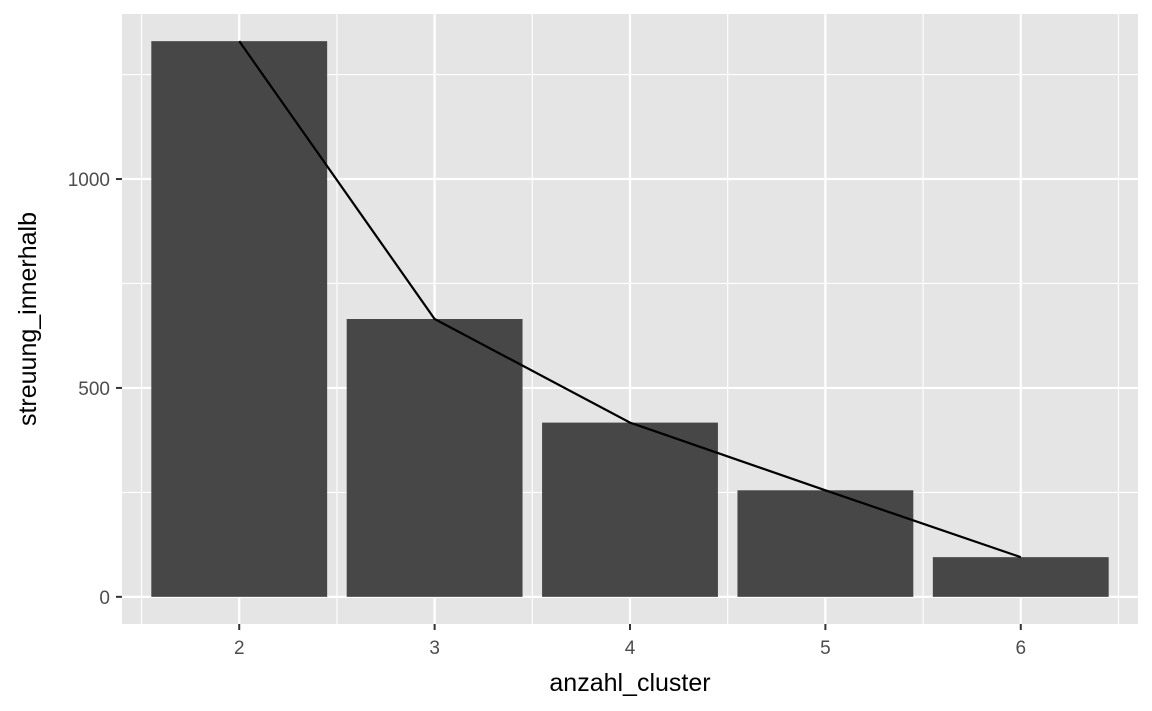 The width and height of the screenshot is (1152, 711). Describe the element at coordinates (1020, 648) in the screenshot. I see `x-tick-label: 6` at that location.